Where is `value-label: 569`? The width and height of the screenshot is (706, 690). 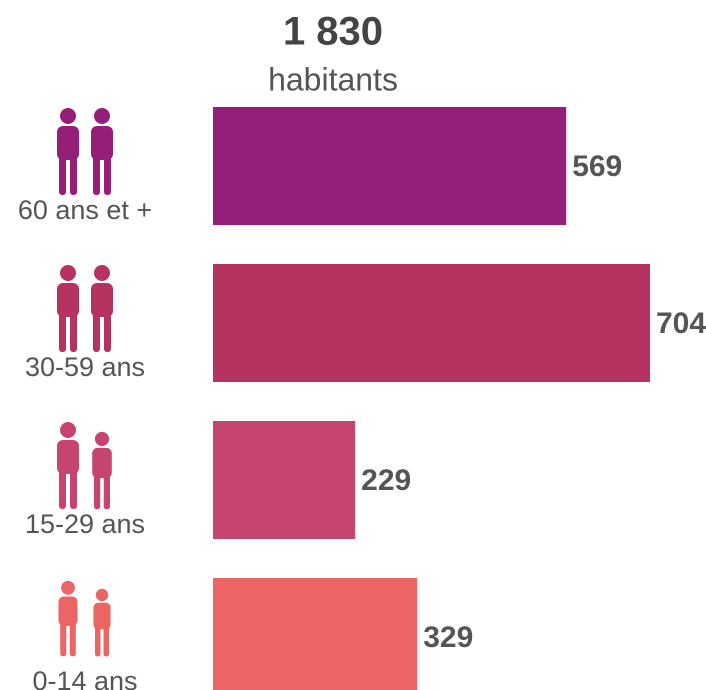 value-label: 569 is located at coordinates (597, 166).